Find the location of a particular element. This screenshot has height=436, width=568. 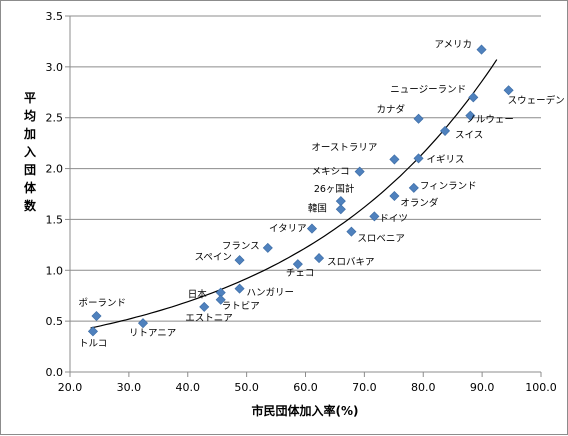

x-tick-label: 20.0 is located at coordinates (70, 387).